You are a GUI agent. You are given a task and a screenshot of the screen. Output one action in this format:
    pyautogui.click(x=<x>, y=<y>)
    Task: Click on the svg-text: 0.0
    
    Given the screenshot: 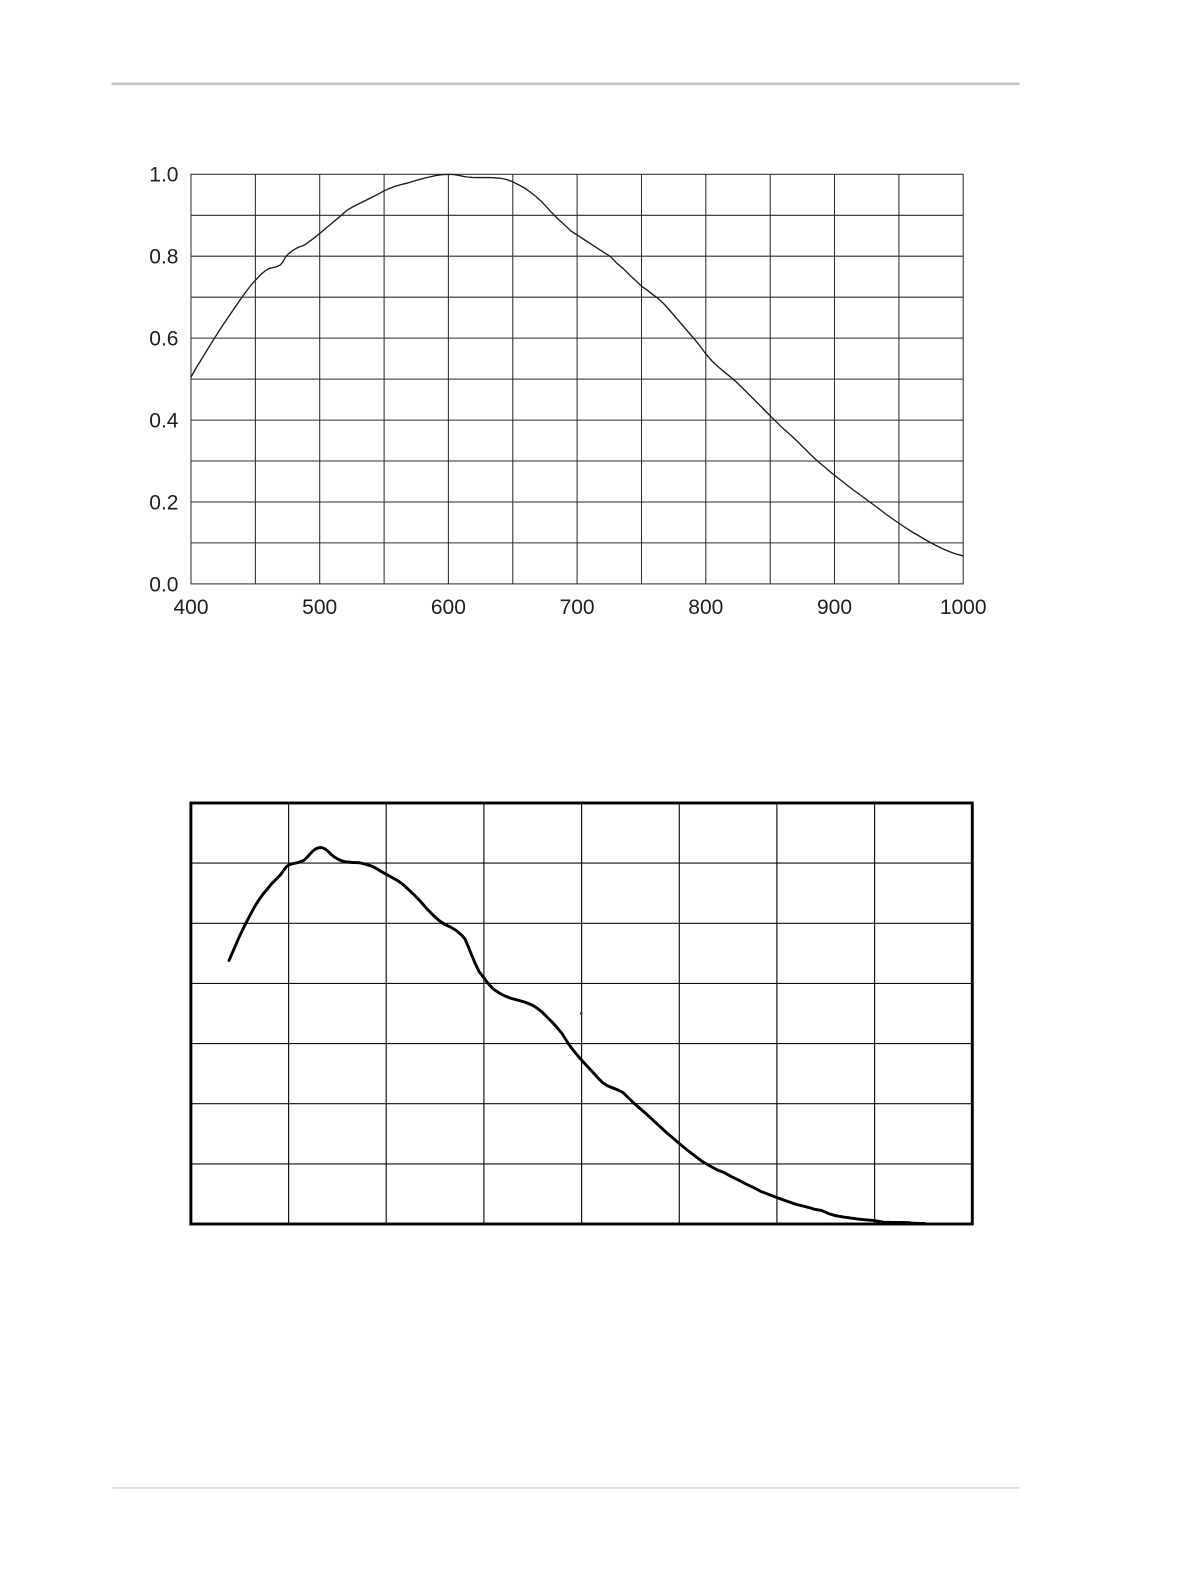 What is the action you would take?
    pyautogui.click(x=163, y=584)
    